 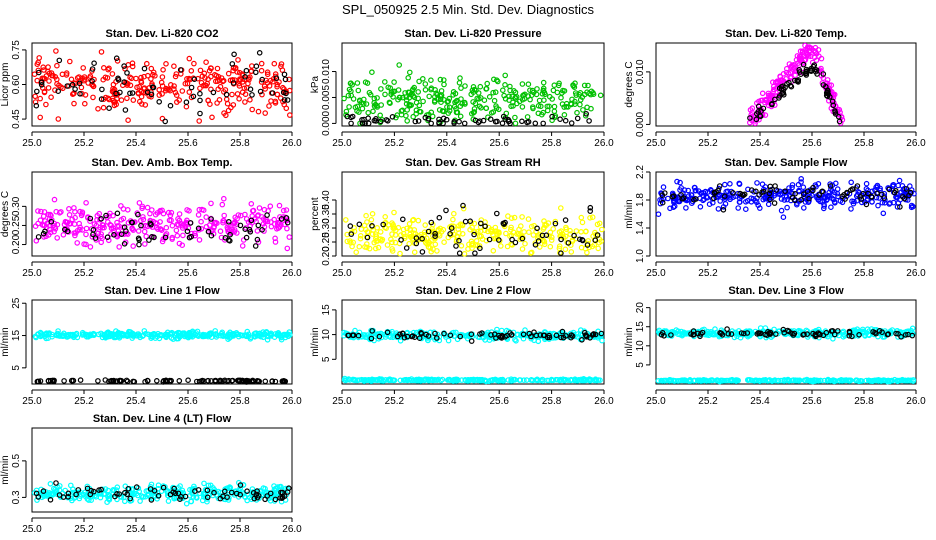 What do you see at coordinates (292, 529) in the screenshot?
I see `x-tick-label: 26.0` at bounding box center [292, 529].